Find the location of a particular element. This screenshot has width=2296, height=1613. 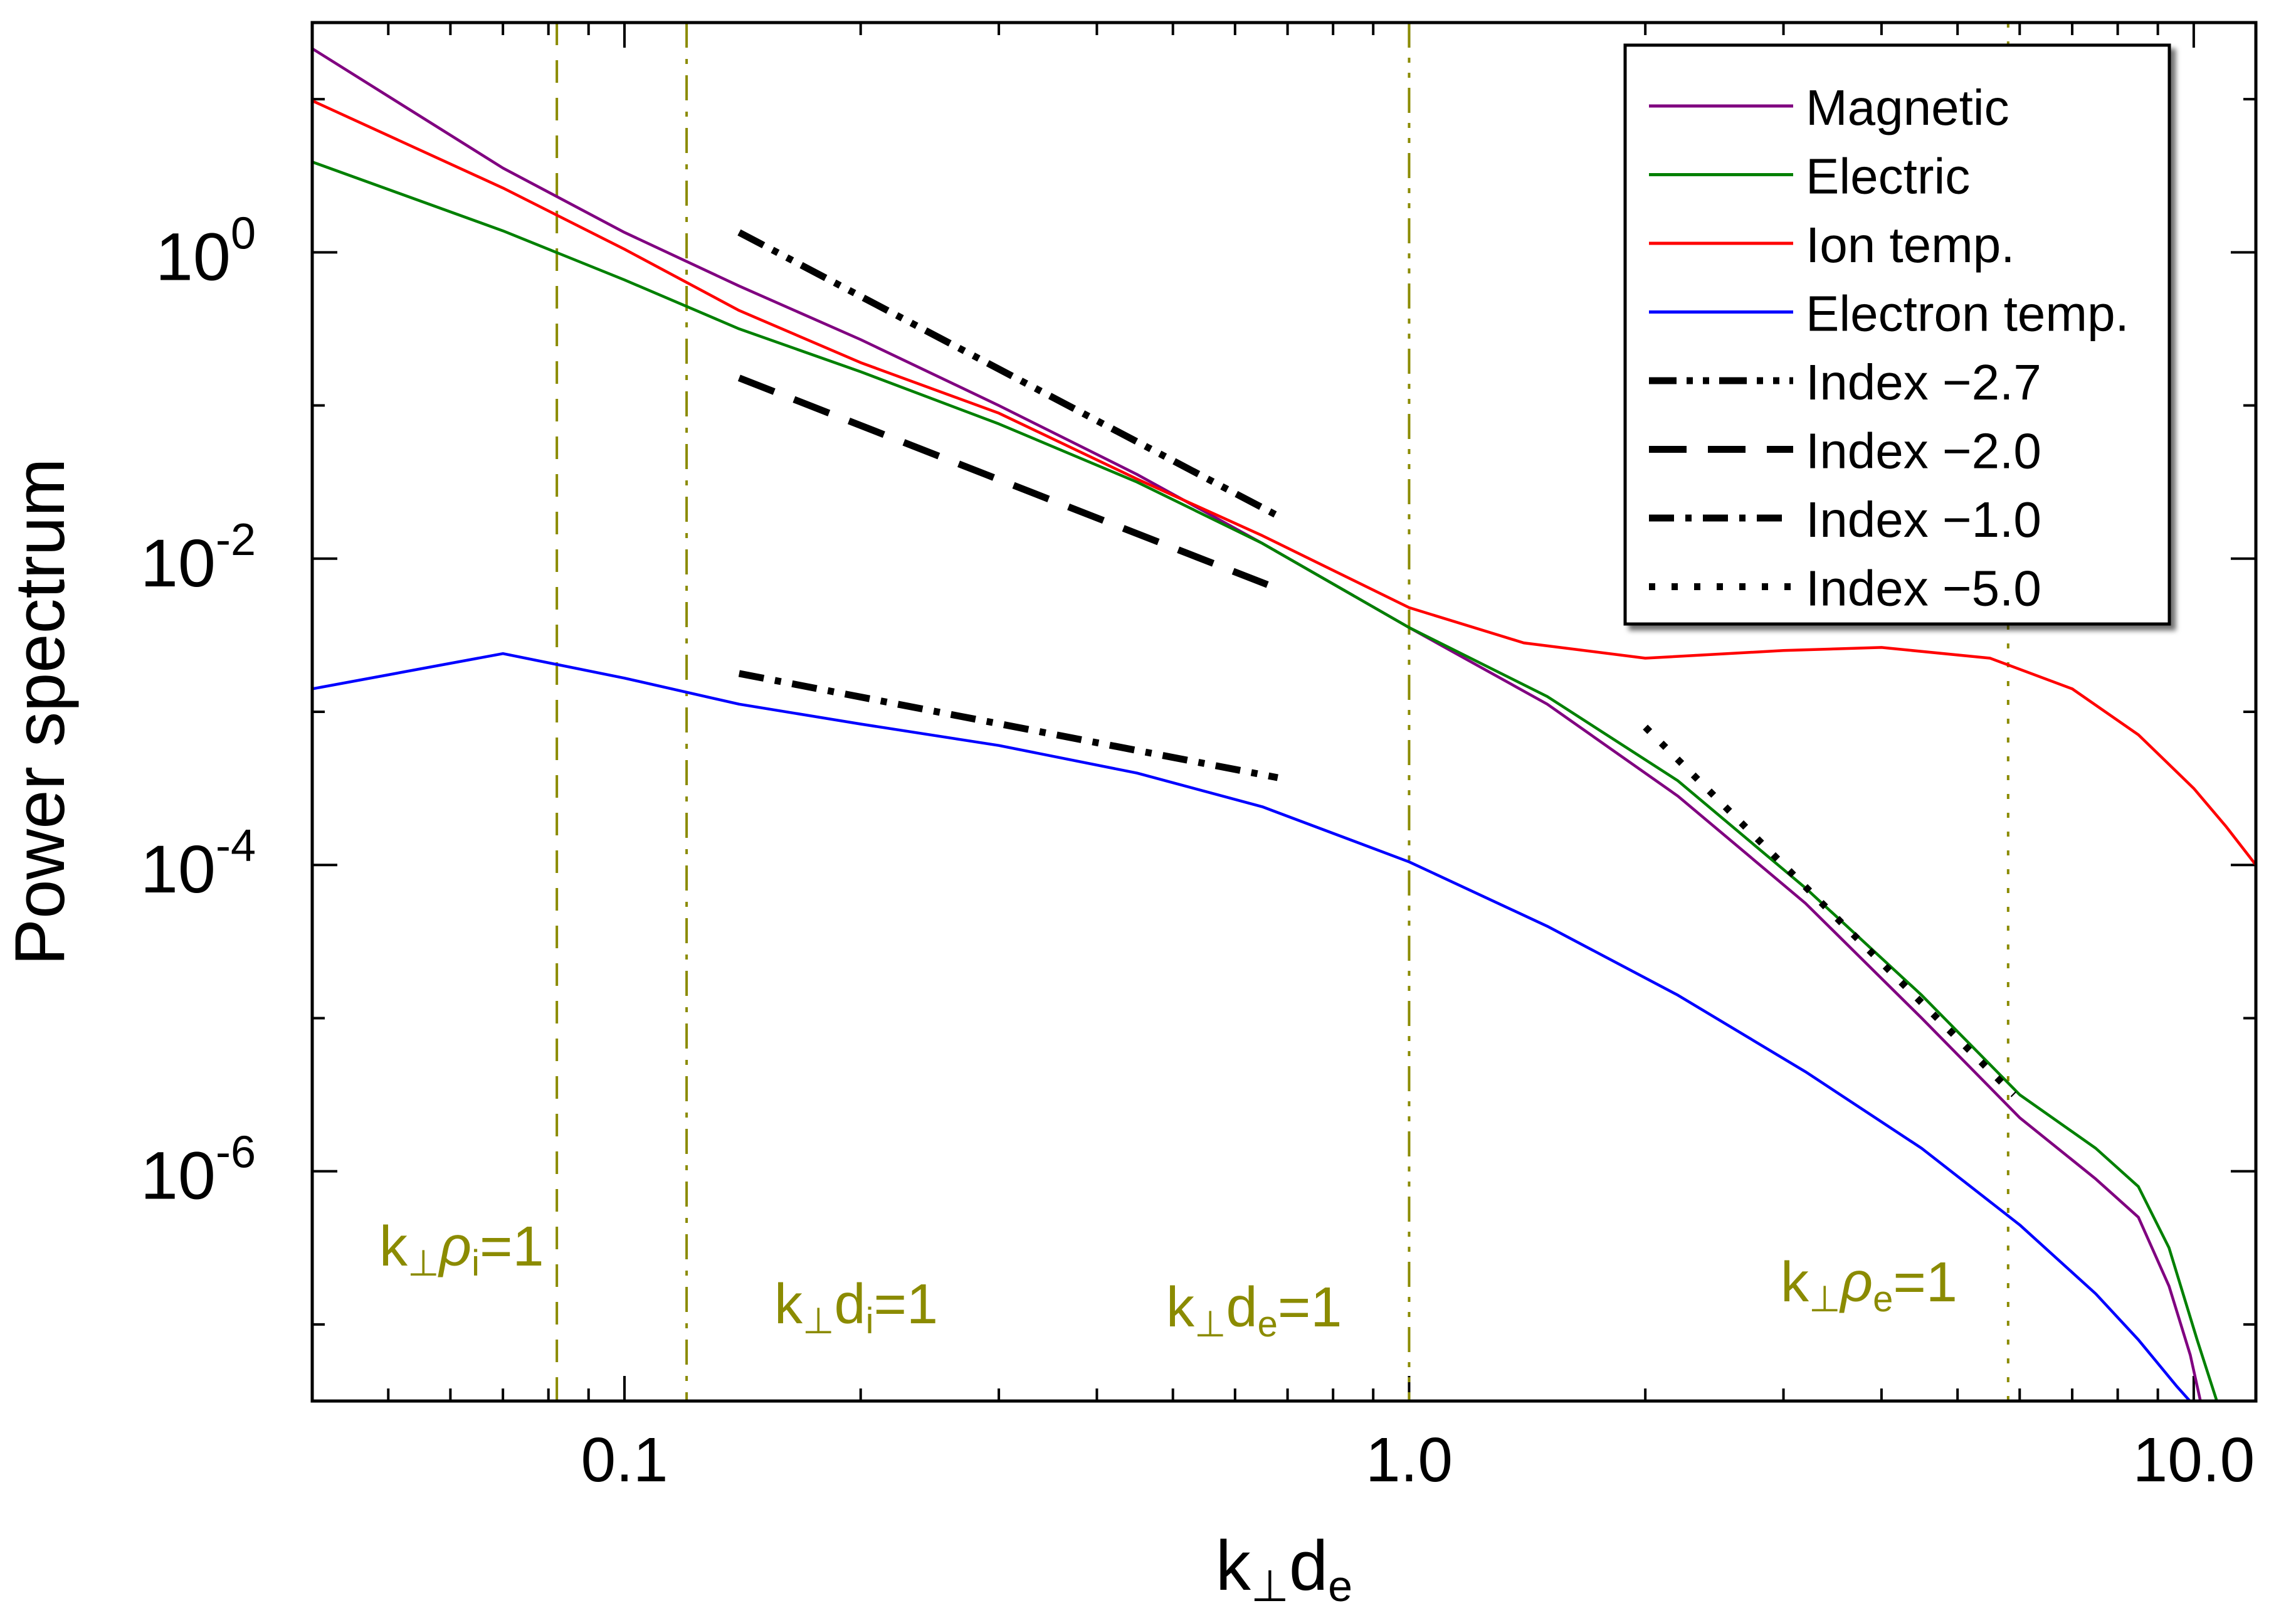

scale-marker-label: k⊥ρe=1 is located at coordinates (1869, 1285).